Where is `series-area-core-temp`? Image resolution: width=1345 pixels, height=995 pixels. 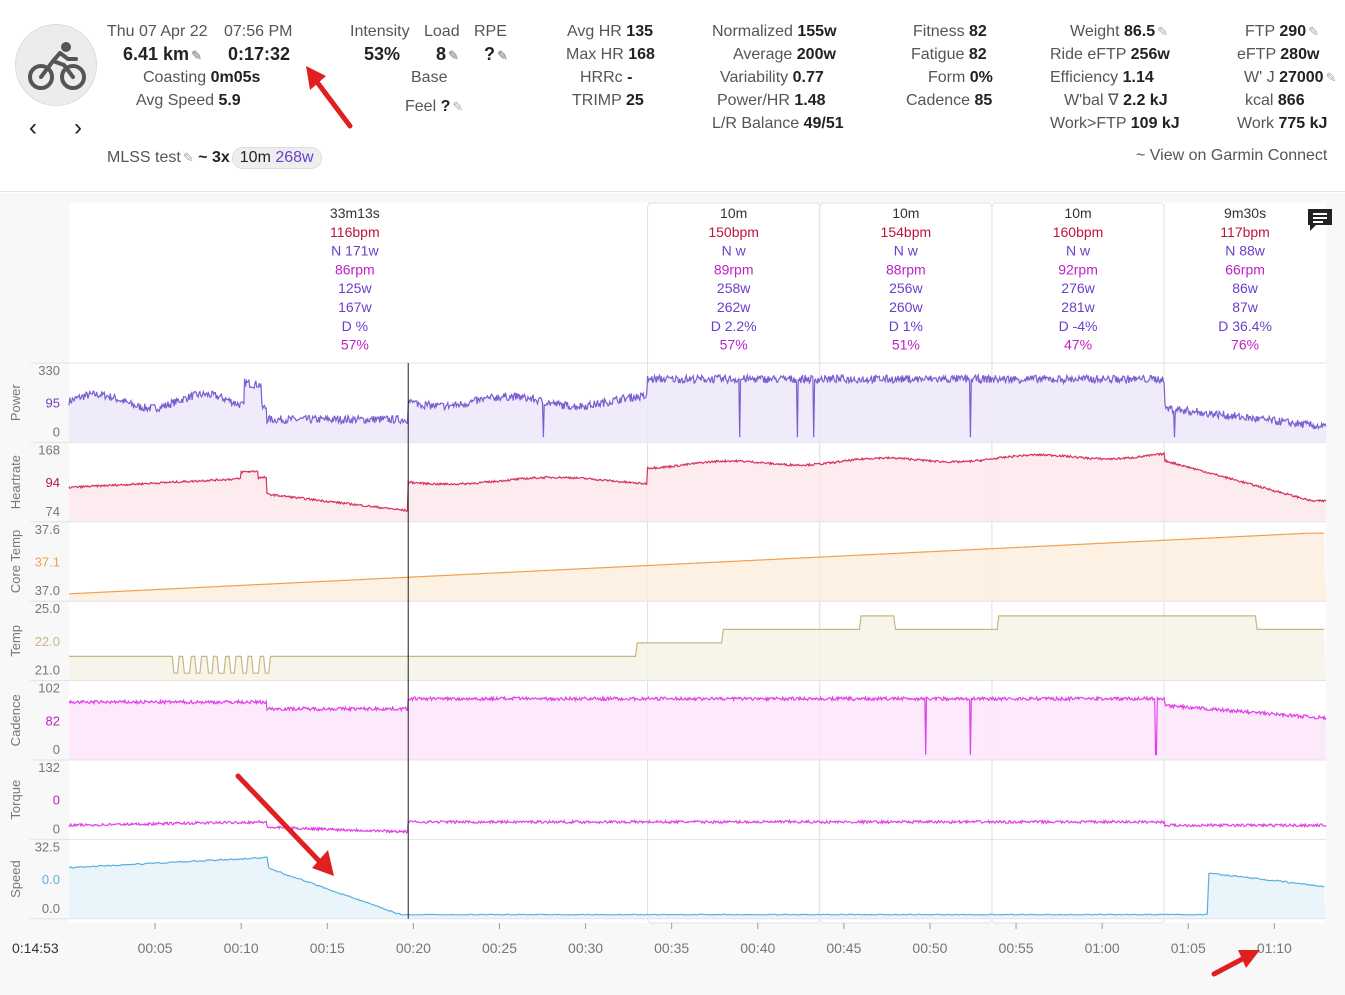 series-area-core-temp is located at coordinates (697, 567).